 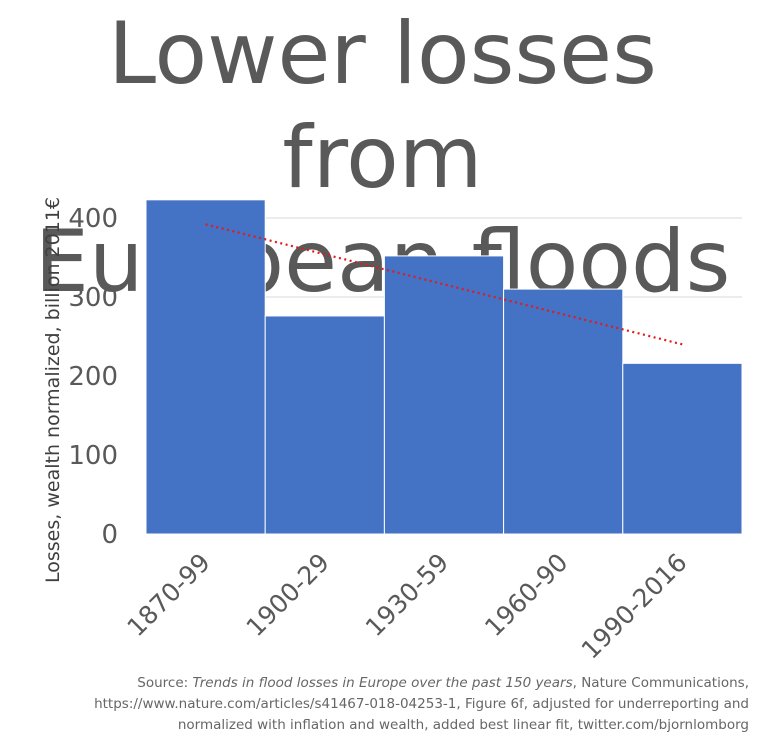 I want to click on y-tick-label: 400, so click(x=93, y=219).